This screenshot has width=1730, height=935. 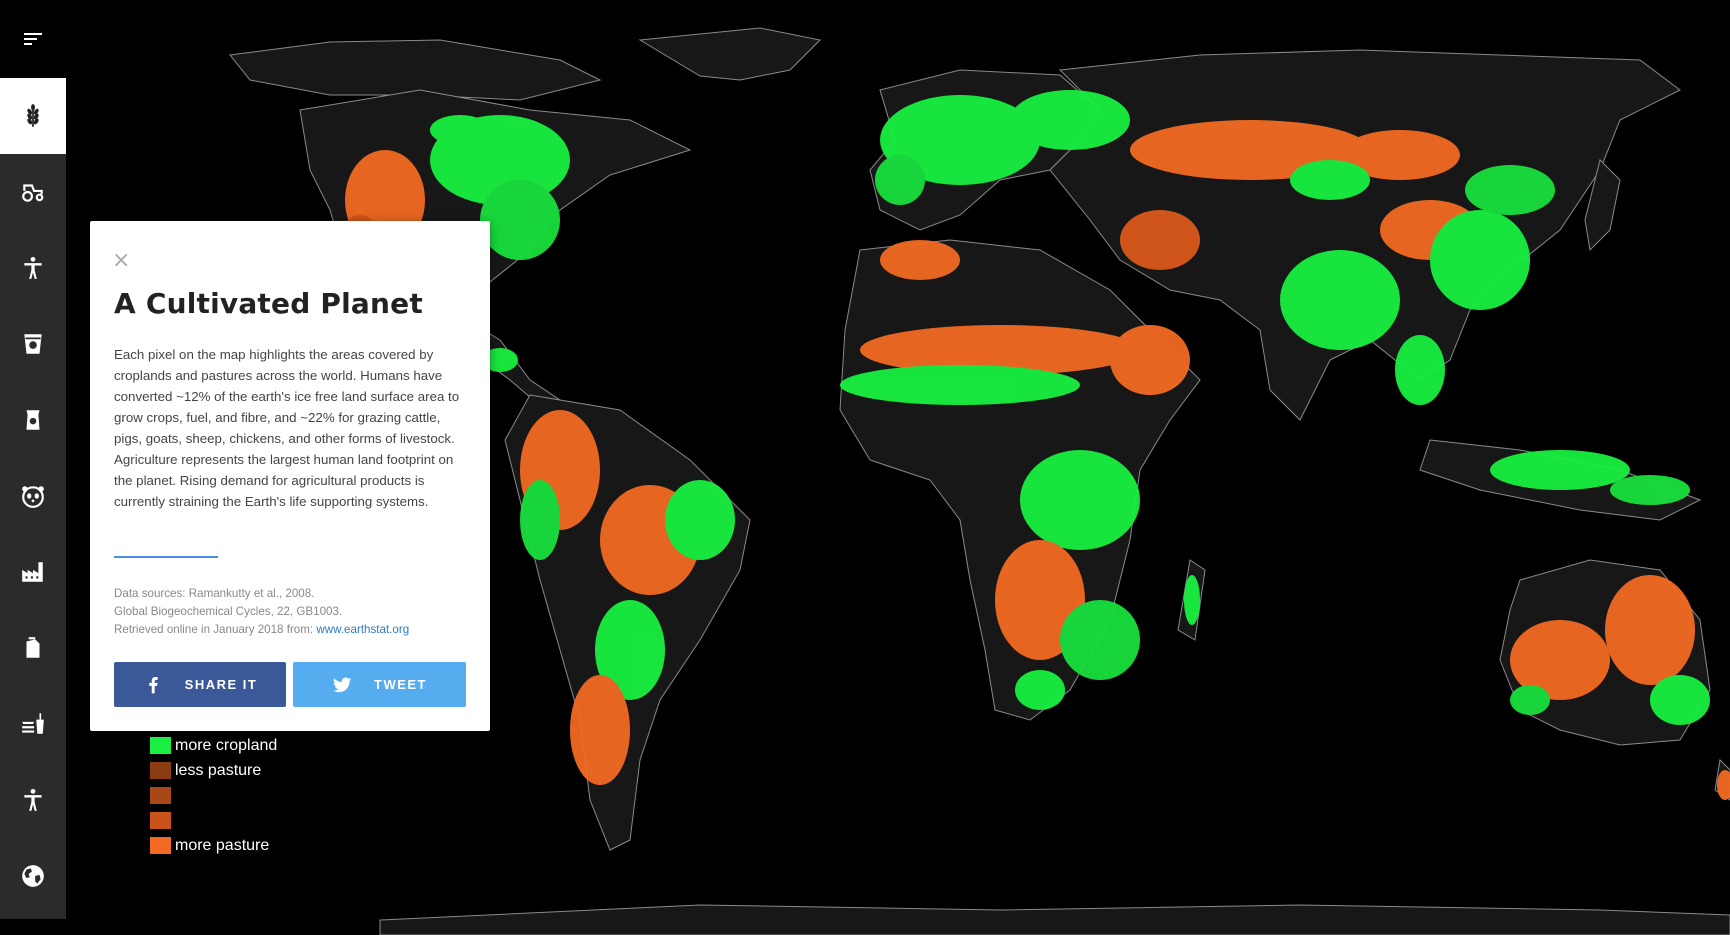 I want to click on nav-item-crops, so click(x=33, y=116).